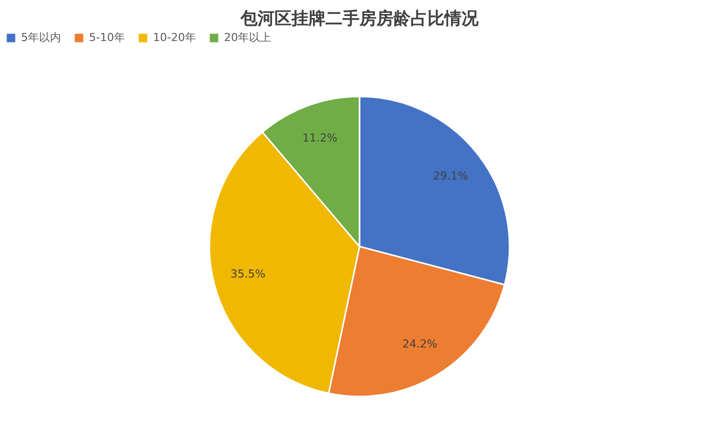 This screenshot has height=439, width=719. I want to click on data-label: 35.5%, so click(248, 274).